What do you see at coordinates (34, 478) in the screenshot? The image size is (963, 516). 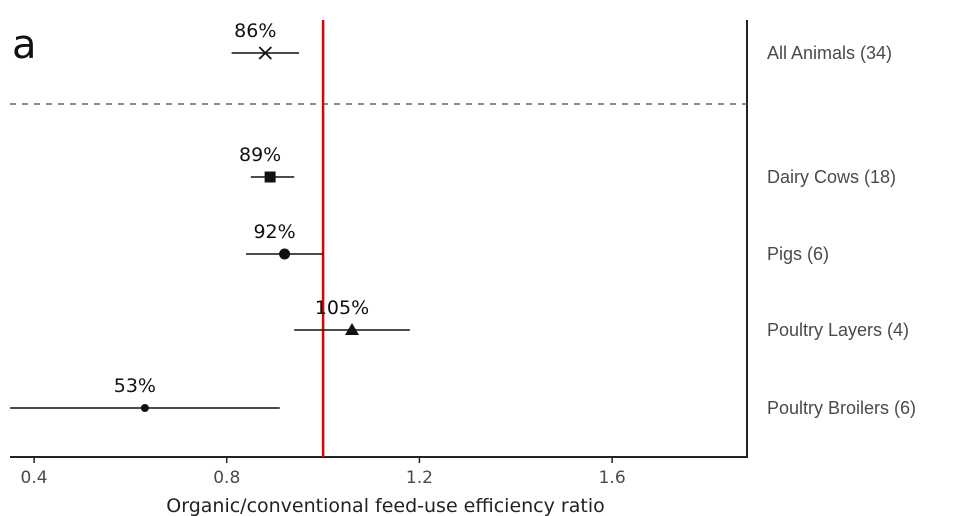 I see `x-tick-label: 0.4` at bounding box center [34, 478].